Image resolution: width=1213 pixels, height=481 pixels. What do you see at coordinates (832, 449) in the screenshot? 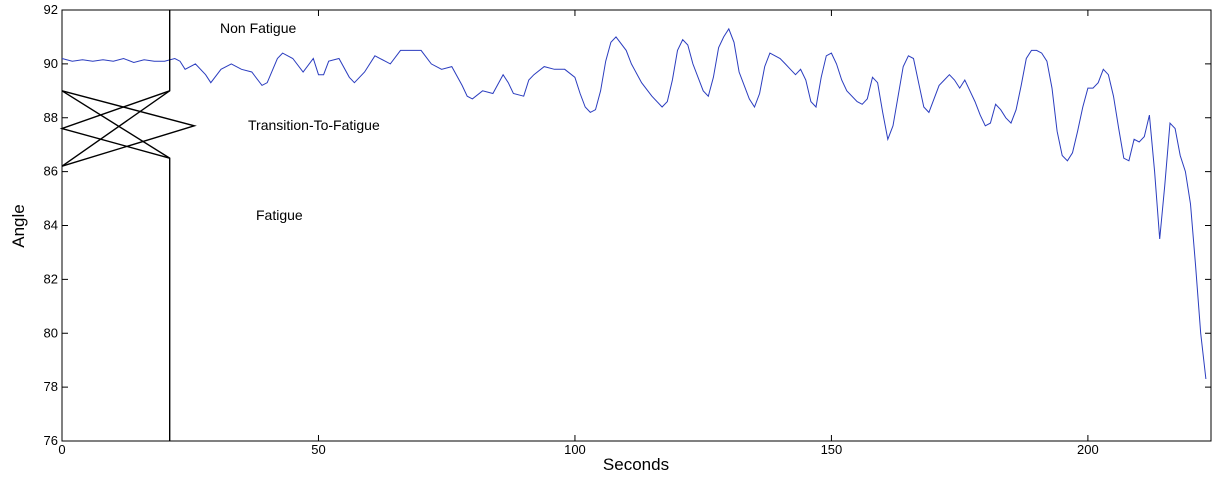
I see `x-tick-label: 150` at bounding box center [832, 449].